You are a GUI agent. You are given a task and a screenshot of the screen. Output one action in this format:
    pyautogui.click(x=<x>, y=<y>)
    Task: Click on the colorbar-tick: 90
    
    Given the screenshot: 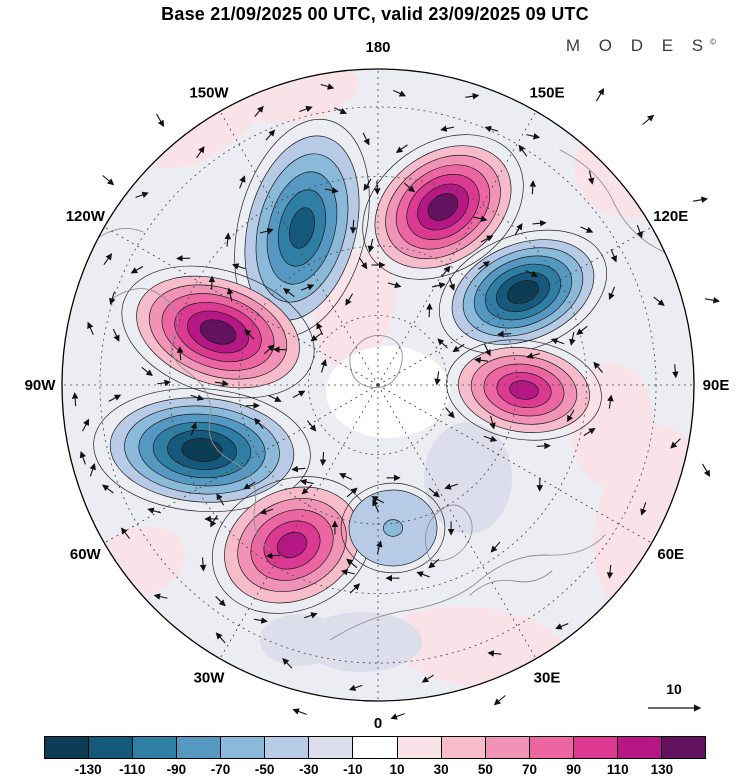 What is the action you would take?
    pyautogui.click(x=574, y=769)
    